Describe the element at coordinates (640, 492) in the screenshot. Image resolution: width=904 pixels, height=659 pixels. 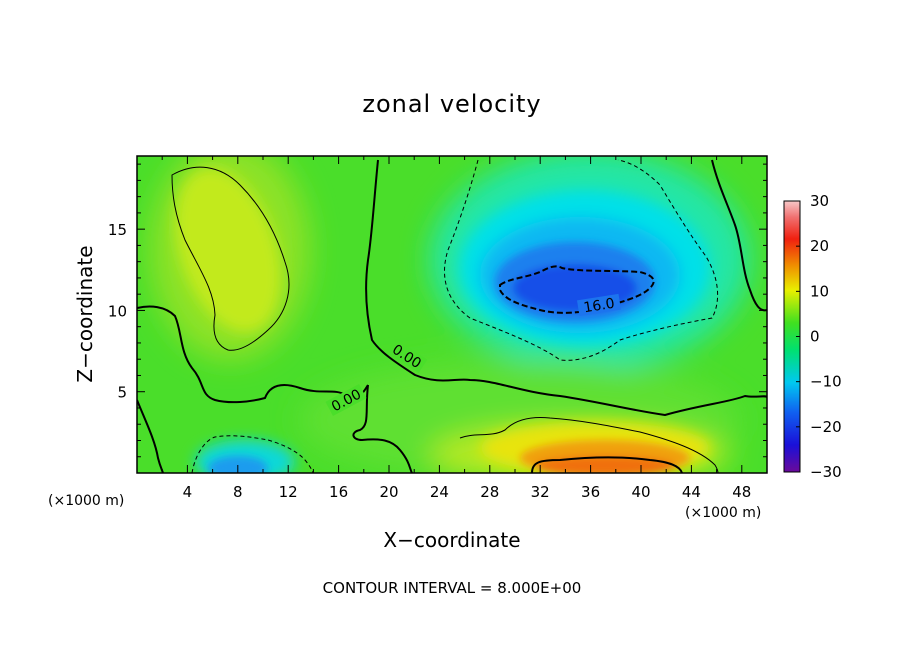
I see `x-tick-label-9: 40` at that location.